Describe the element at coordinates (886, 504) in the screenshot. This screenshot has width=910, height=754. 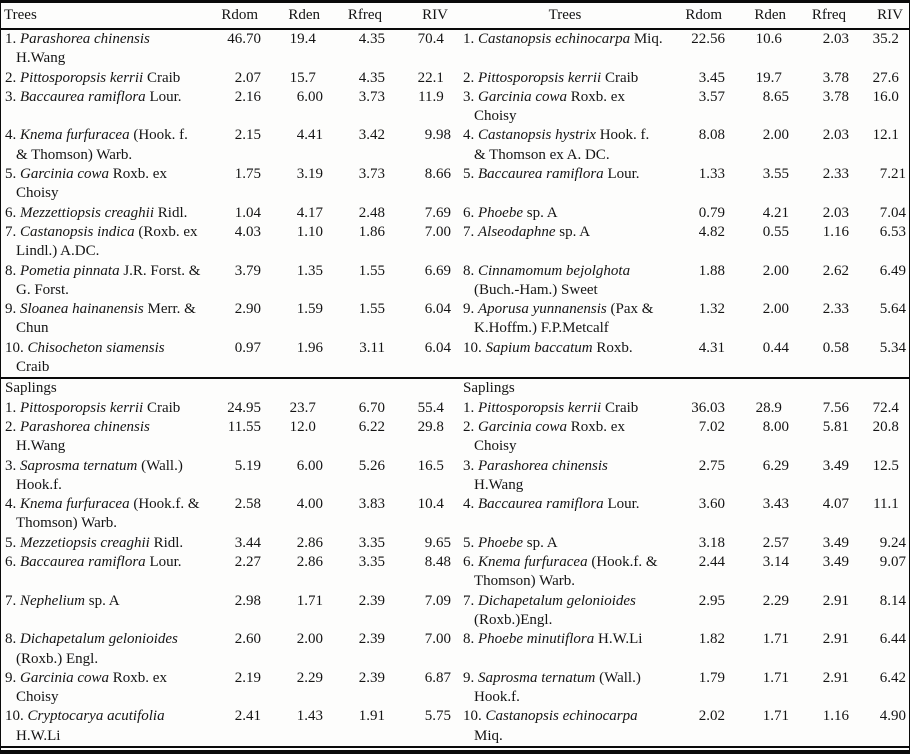
I see `value: 11.1` at that location.